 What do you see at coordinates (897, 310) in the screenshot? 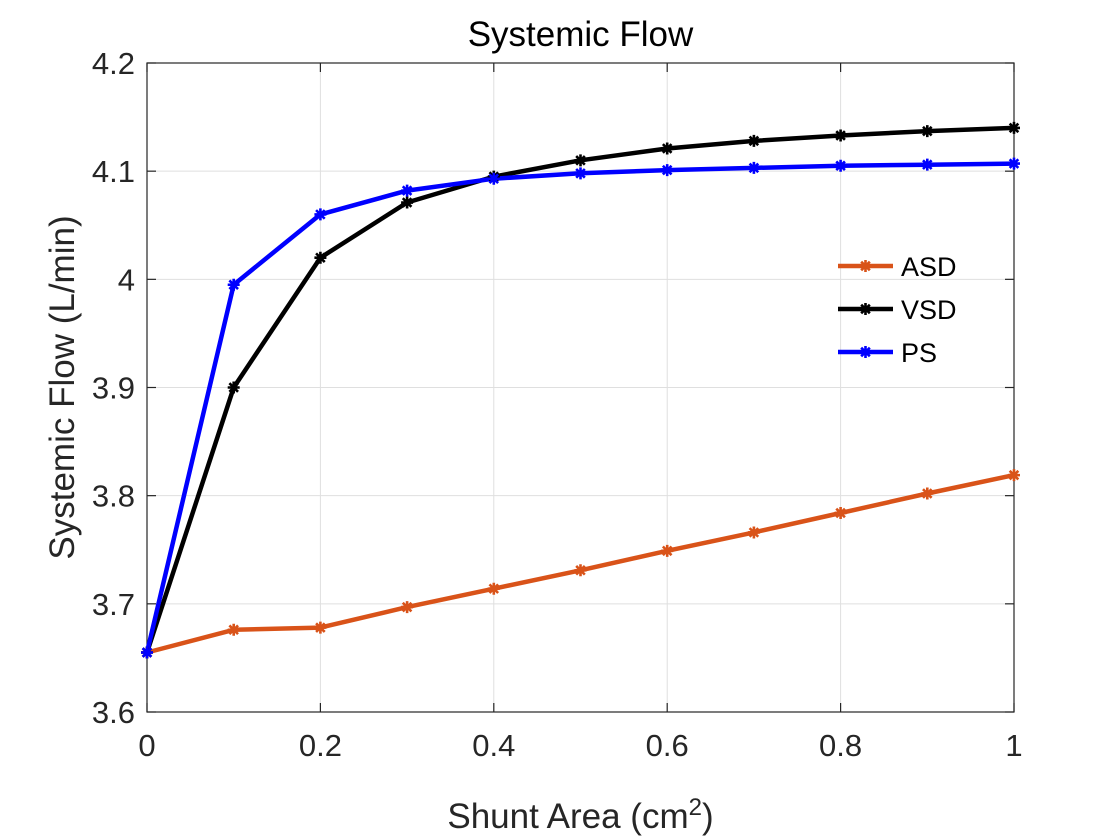
I see `legend: ASD VSD PS` at bounding box center [897, 310].